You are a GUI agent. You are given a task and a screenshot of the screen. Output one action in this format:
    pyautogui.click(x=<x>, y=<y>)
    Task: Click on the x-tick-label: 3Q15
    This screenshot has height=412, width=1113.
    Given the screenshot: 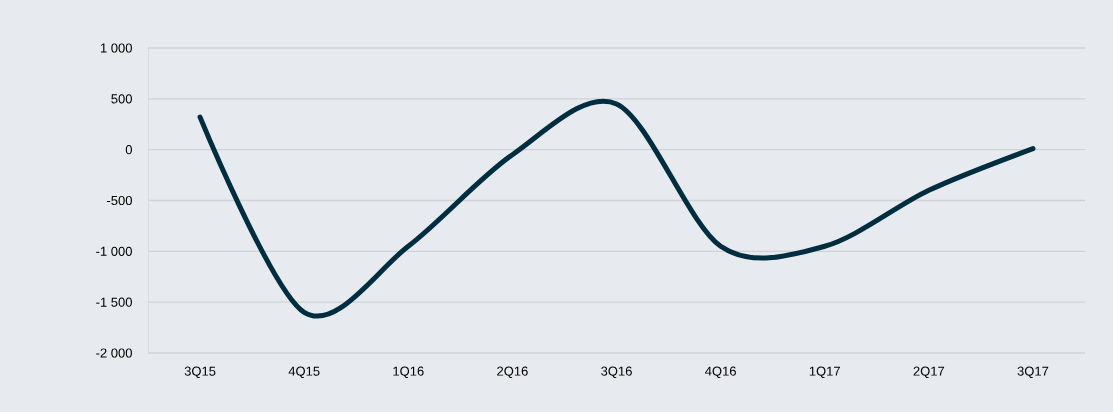 What is the action you would take?
    pyautogui.click(x=200, y=372)
    